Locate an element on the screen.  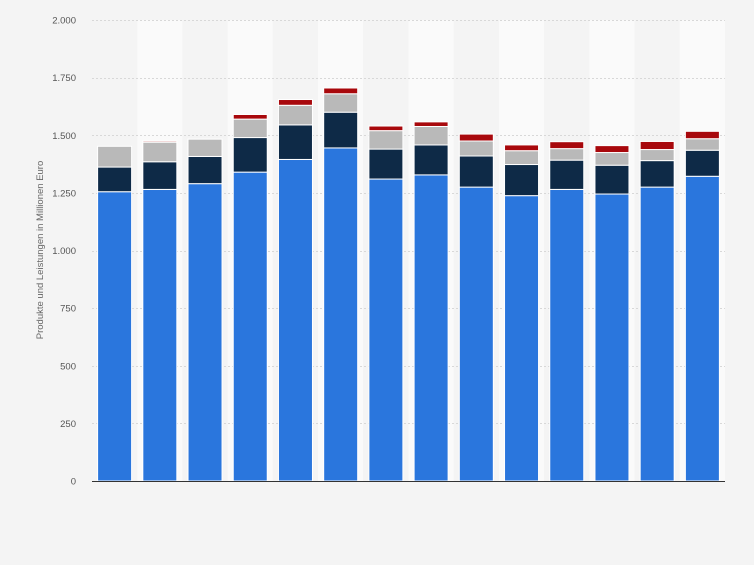
y-tick-label: 1.750 is located at coordinates (64, 78).